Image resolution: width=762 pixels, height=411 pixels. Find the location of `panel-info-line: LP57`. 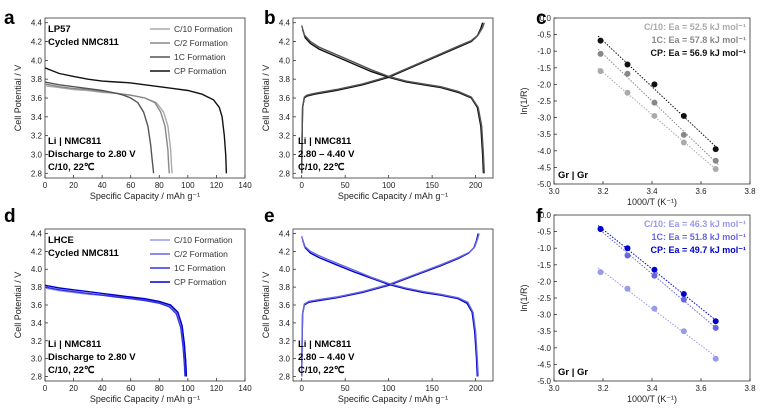

panel-info-line: LP57 is located at coordinates (59, 29).